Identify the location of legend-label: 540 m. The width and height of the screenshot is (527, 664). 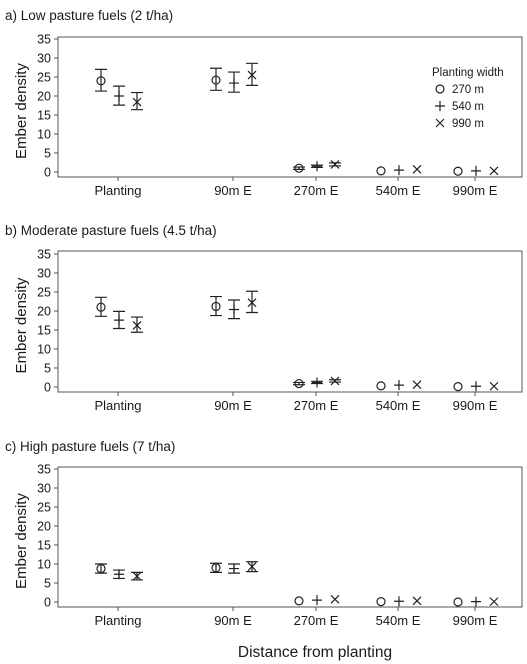
(468, 107).